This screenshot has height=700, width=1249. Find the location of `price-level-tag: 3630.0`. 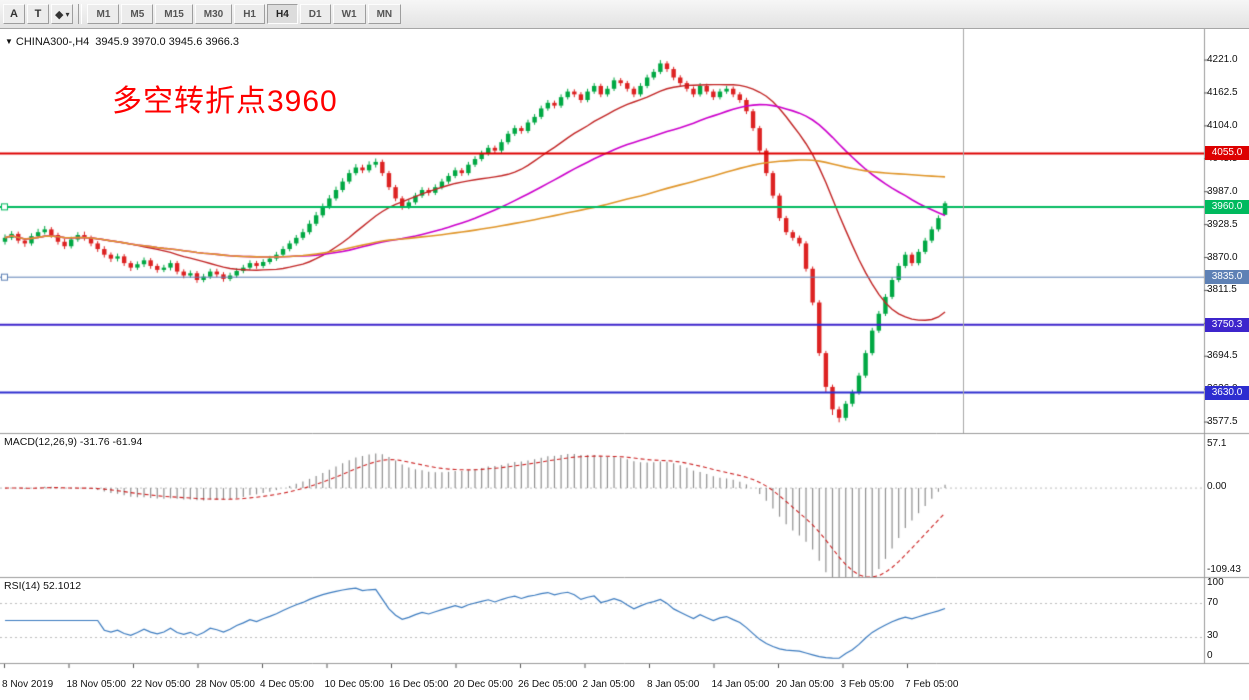

price-level-tag: 3630.0 is located at coordinates (1227, 392).